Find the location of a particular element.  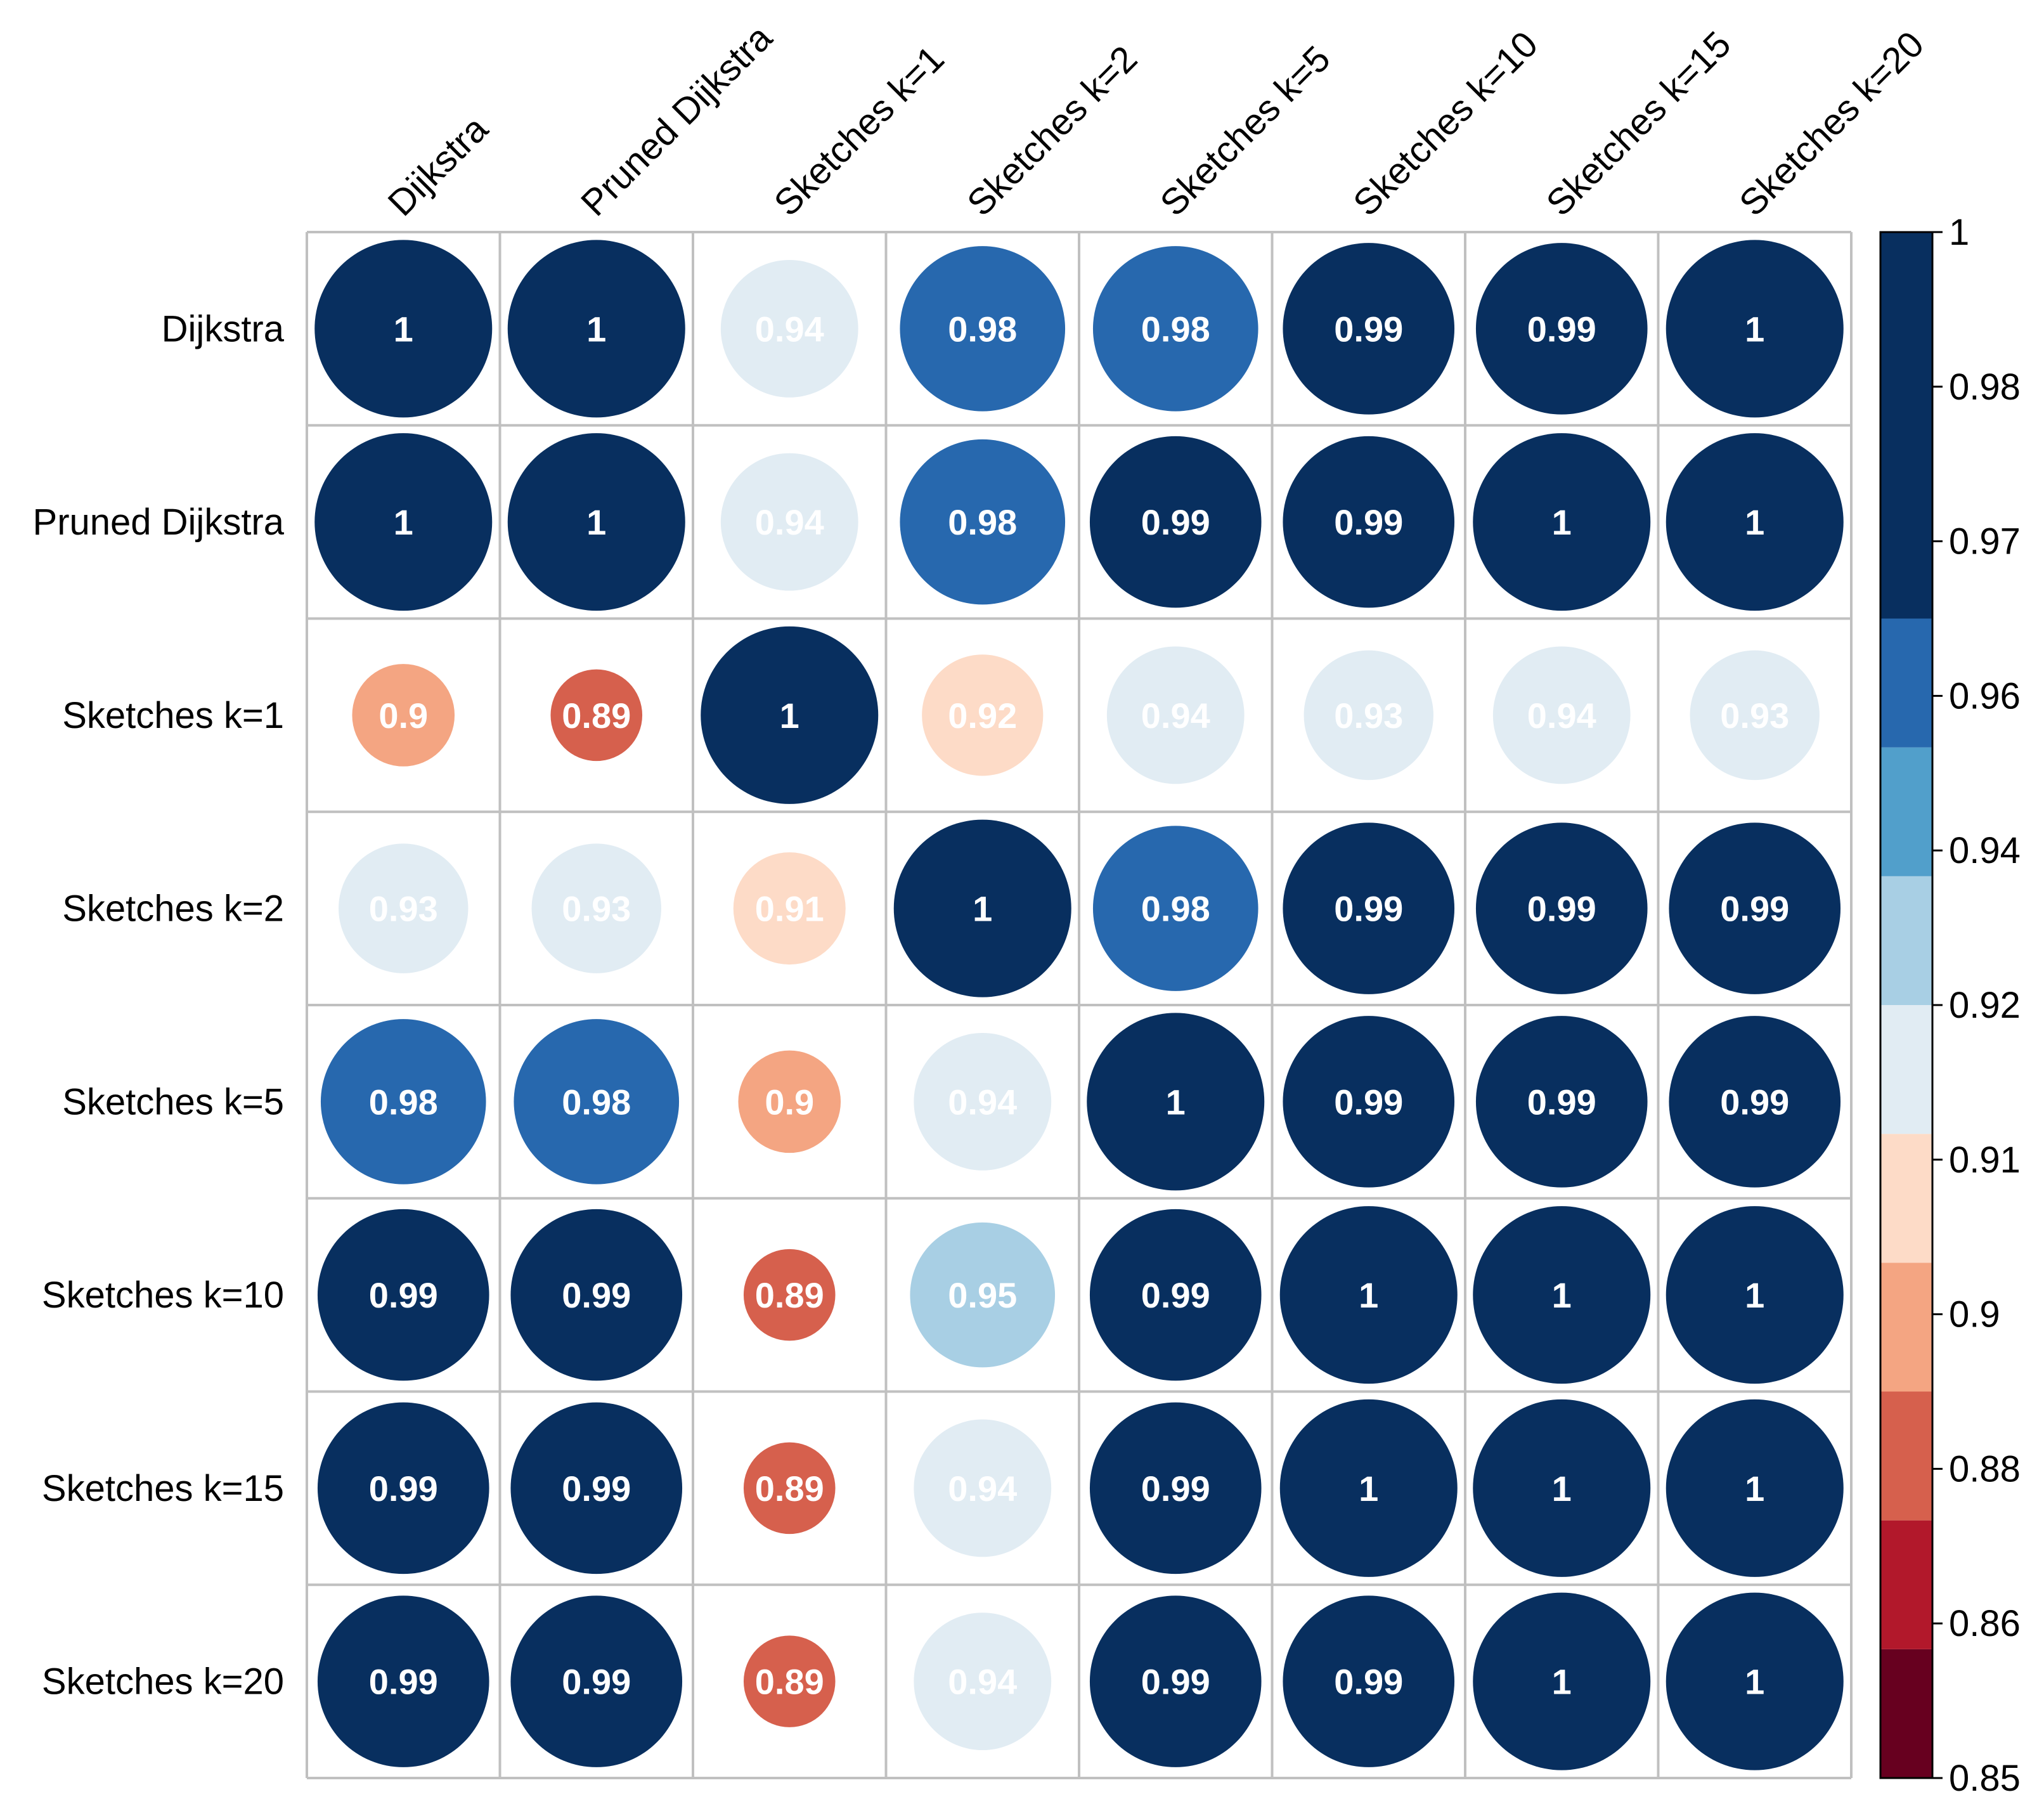

colorbar-tick-label: 0.9 is located at coordinates (1974, 1314).